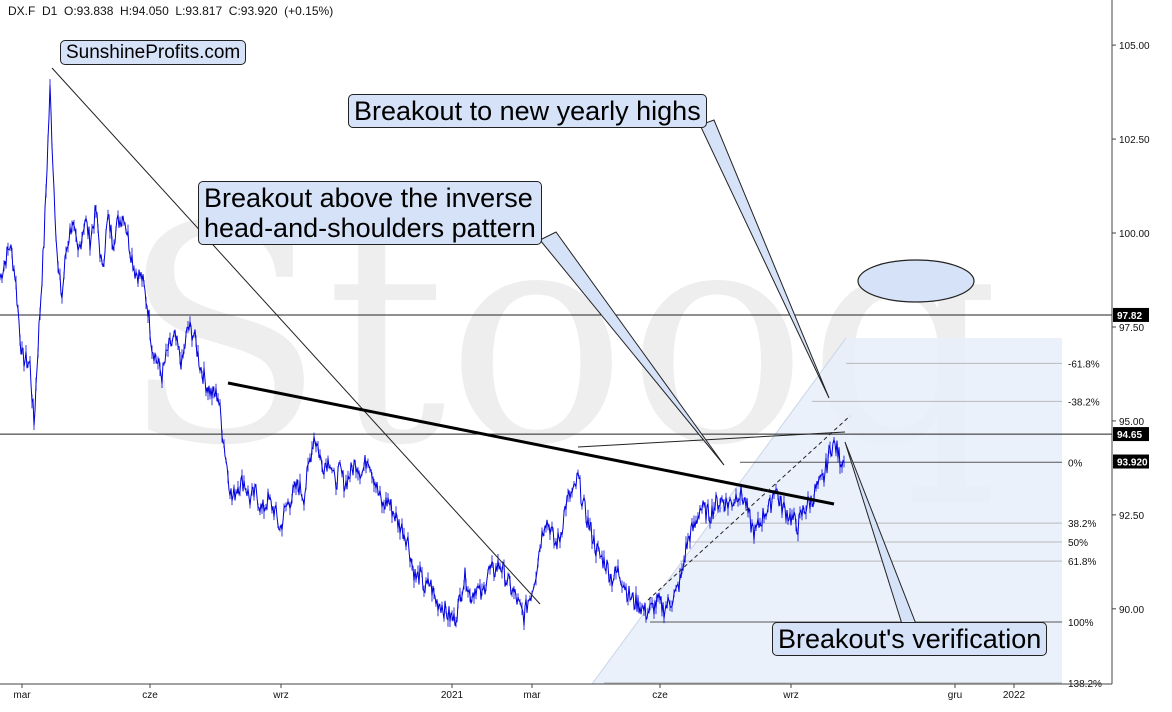 This screenshot has height=712, width=1172. Describe the element at coordinates (1014, 695) in the screenshot. I see `x-tick-label: 2022` at that location.